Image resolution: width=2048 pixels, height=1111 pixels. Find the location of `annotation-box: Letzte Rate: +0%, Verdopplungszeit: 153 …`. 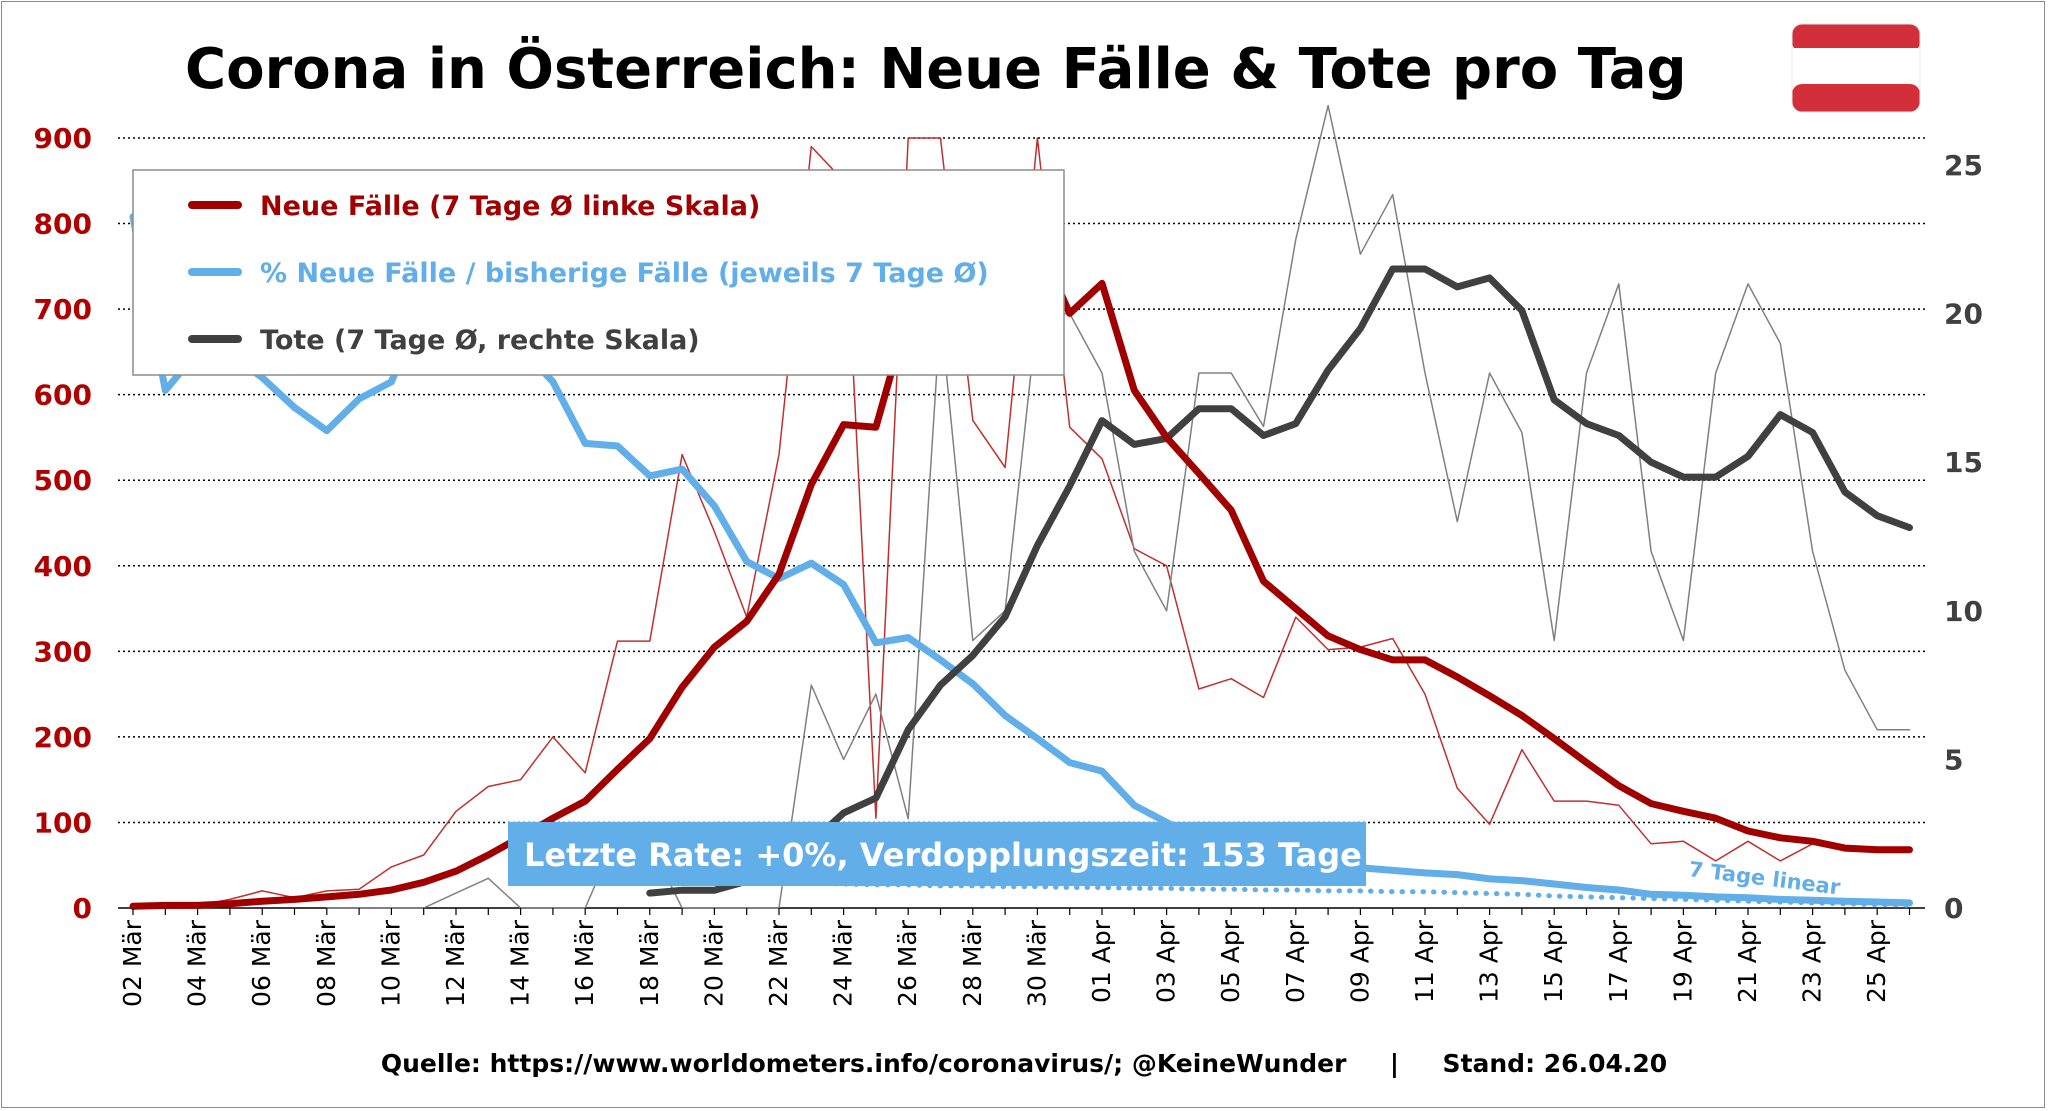

annotation-box: Letzte Rate: +0%, Verdopplungszeit: 153 … is located at coordinates (937, 854).